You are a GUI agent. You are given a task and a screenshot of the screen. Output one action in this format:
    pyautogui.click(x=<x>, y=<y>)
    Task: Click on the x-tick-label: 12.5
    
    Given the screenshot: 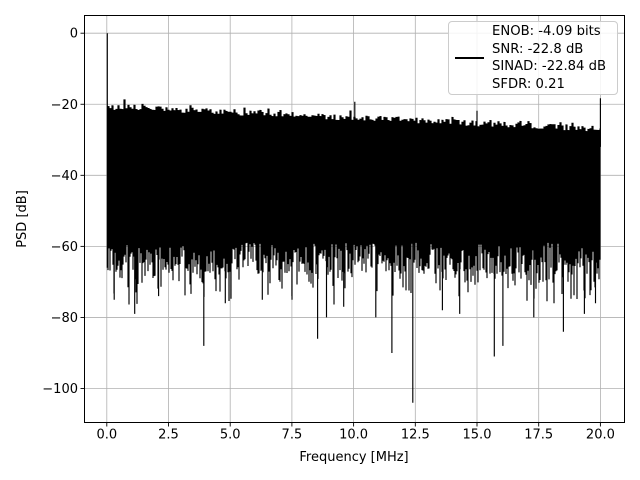 What is the action you would take?
    pyautogui.click(x=415, y=435)
    